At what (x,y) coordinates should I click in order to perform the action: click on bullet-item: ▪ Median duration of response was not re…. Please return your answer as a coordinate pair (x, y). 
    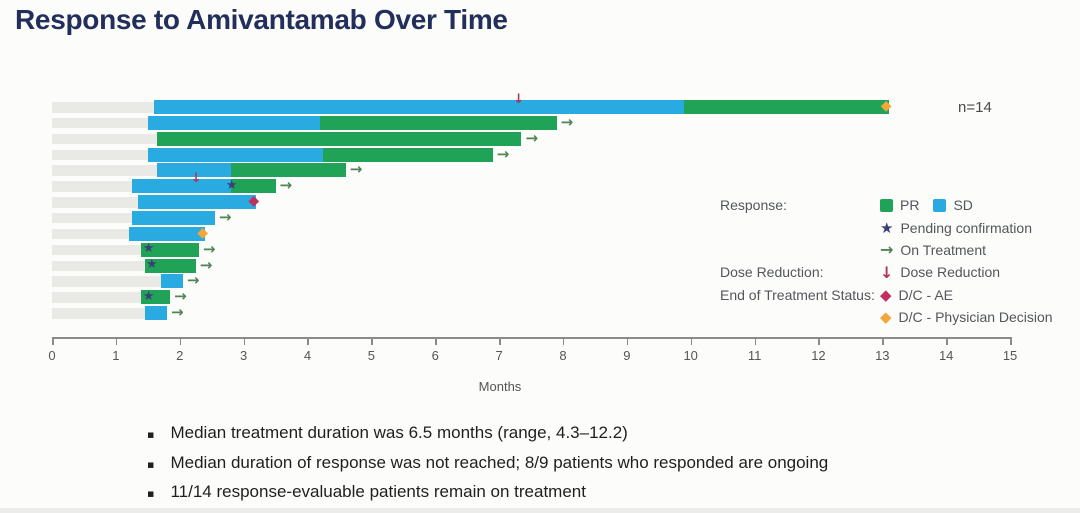
    Looking at the image, I should click on (487, 468).